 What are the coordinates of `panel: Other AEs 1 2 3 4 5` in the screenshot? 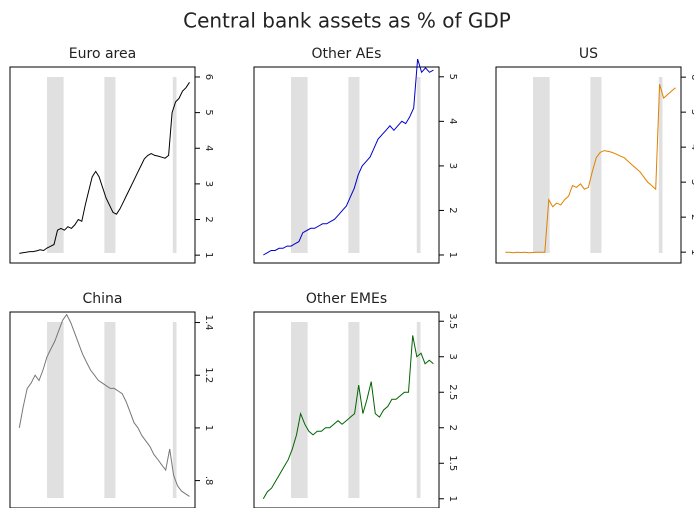 It's located at (355, 155).